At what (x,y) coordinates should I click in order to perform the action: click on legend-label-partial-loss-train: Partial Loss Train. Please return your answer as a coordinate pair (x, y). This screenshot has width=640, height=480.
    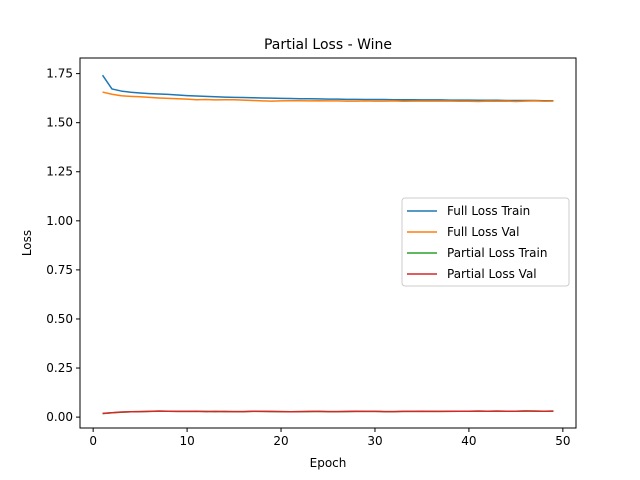
    Looking at the image, I should click on (497, 253).